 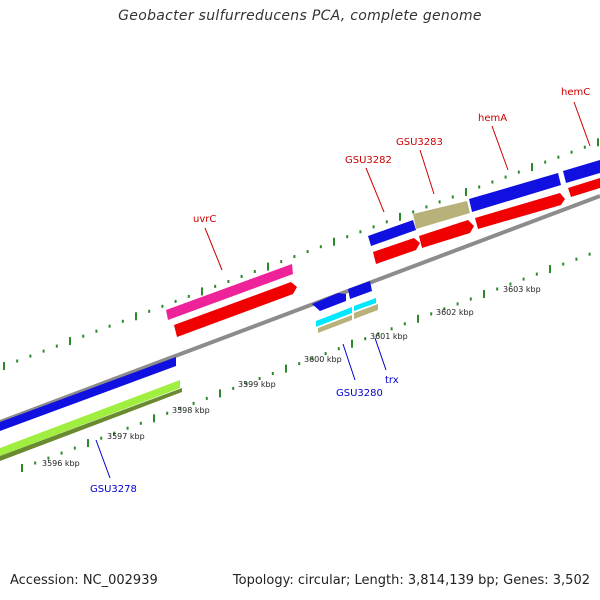 I want to click on gene-label-trx: trx, so click(x=392, y=380).